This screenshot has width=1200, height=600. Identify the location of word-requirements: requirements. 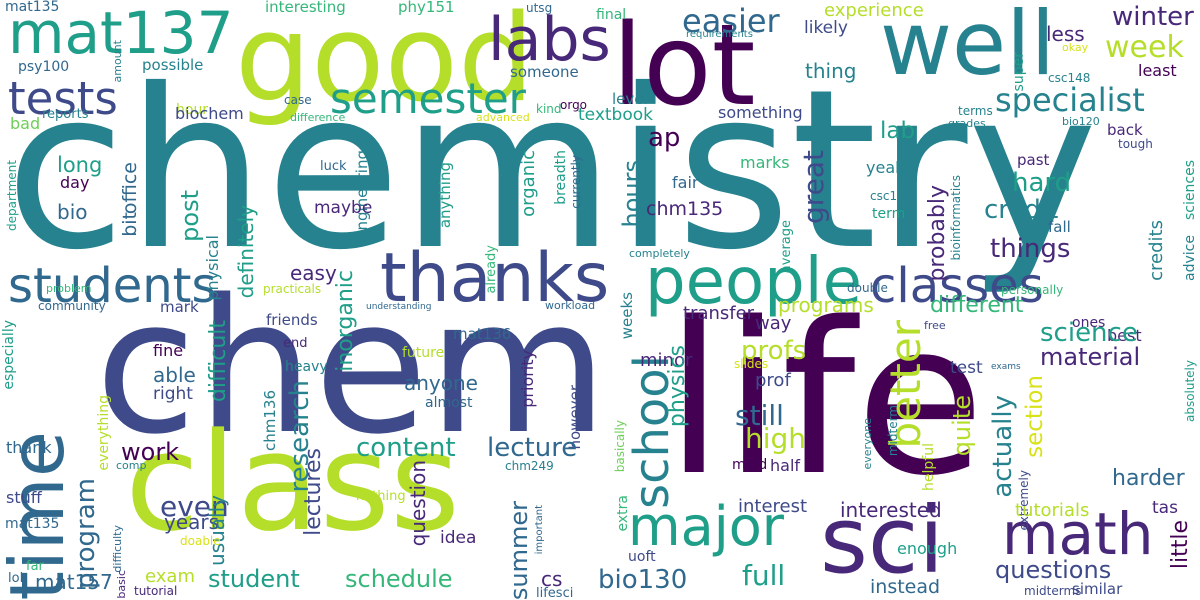
(719, 34).